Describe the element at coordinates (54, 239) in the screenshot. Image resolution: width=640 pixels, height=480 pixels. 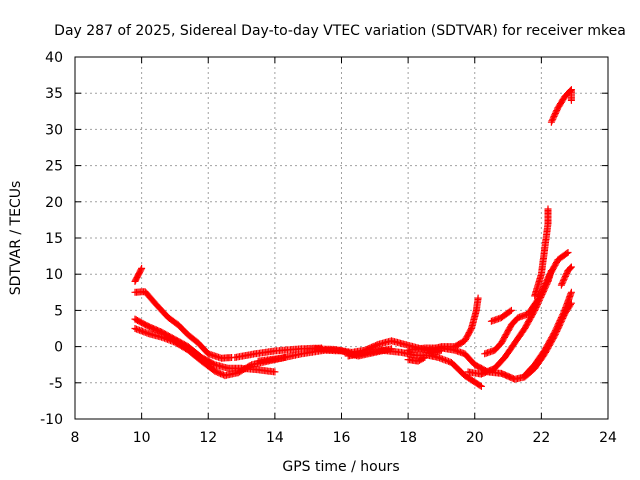
I see `y-tick-label: 15` at that location.